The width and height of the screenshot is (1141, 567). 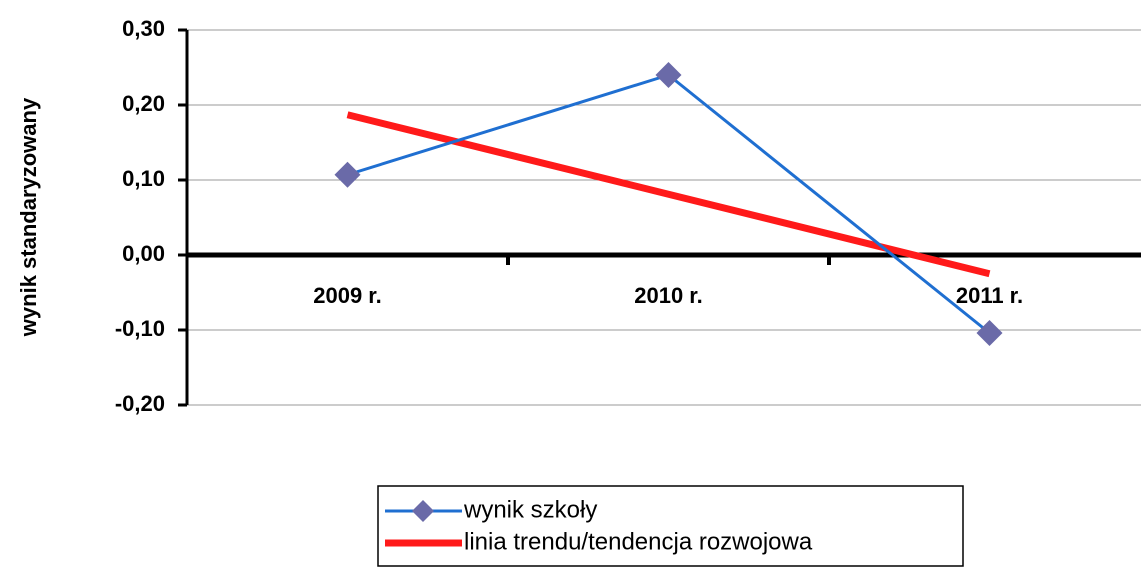 I want to click on y-tick-label: -0,20, so click(x=140, y=403).